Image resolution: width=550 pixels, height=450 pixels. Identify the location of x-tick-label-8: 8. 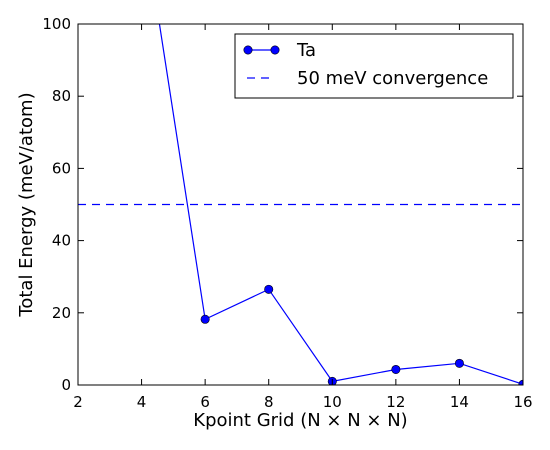
(269, 402).